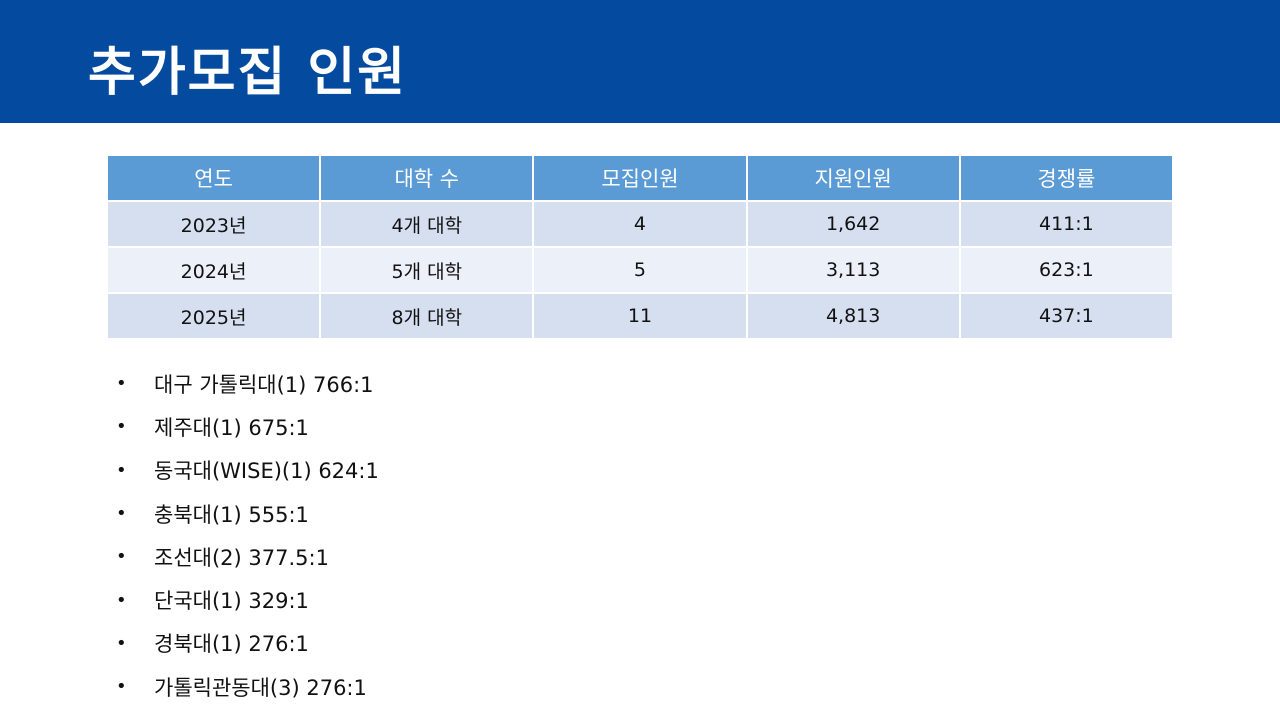 The height and width of the screenshot is (720, 1280). I want to click on cell-recruited: 11, so click(640, 316).